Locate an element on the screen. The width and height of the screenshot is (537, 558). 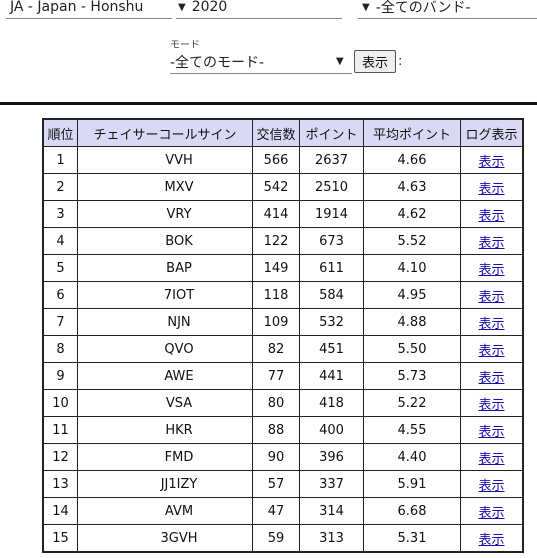
average-points-cell: 4.62 is located at coordinates (412, 214).